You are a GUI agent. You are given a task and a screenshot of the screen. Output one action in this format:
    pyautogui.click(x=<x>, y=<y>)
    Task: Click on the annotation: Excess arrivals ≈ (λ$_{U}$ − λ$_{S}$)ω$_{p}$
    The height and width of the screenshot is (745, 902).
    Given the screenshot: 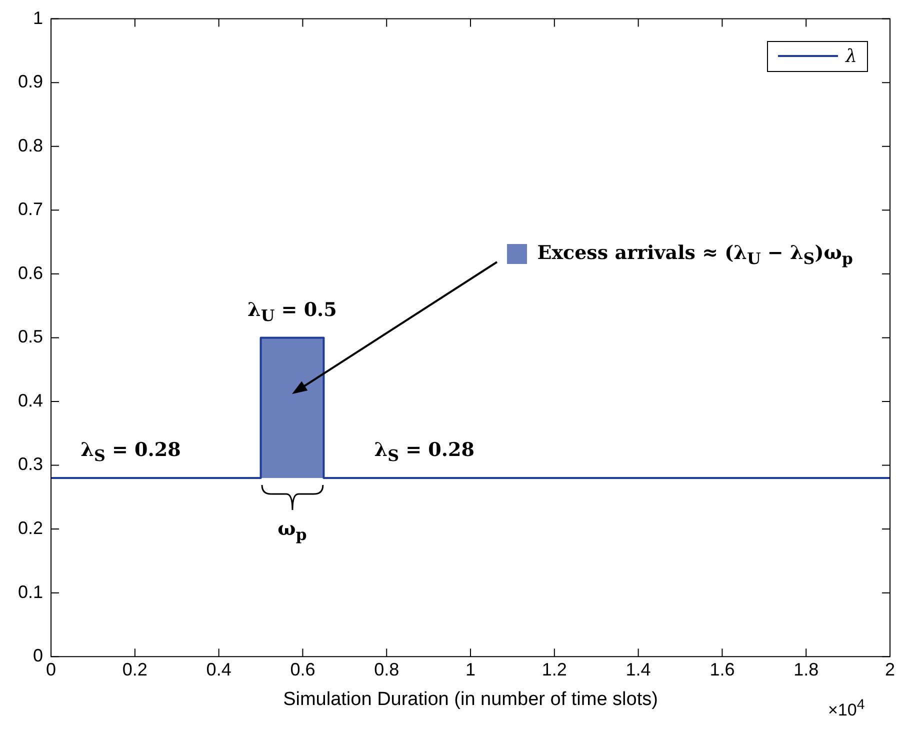 What is the action you would take?
    pyautogui.click(x=695, y=255)
    